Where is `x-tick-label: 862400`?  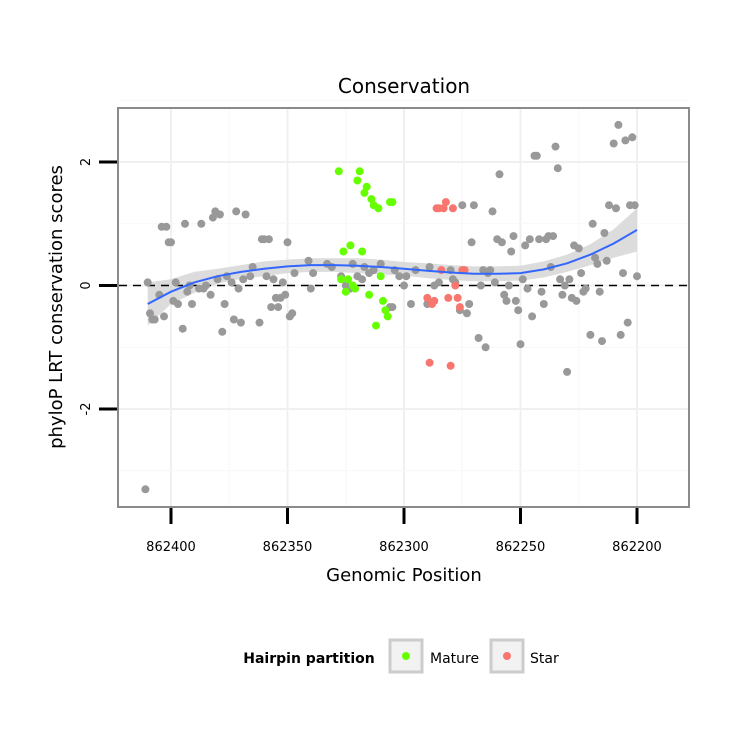
x-tick-label: 862400 is located at coordinates (171, 547).